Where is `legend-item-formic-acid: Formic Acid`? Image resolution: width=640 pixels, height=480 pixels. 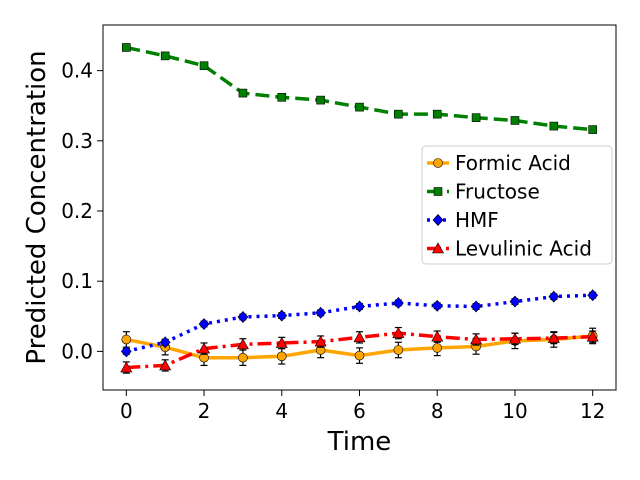
legend-item-formic-acid: Formic Acid is located at coordinates (499, 163).